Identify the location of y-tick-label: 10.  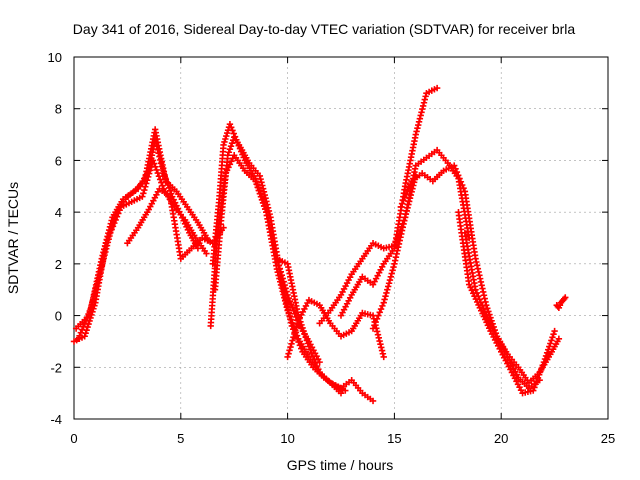
(55, 57).